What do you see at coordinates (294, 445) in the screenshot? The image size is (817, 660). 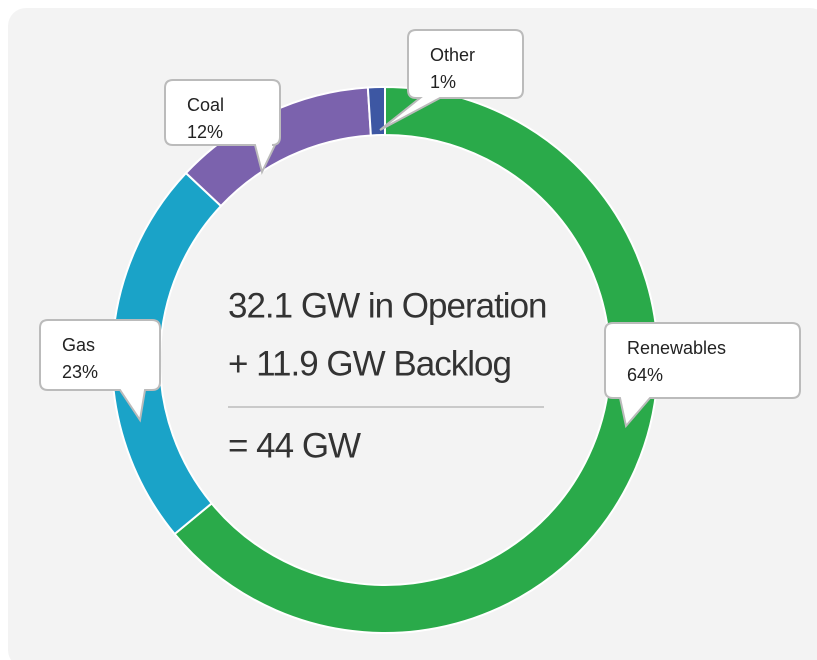 I see `center-text: = 44 GW` at bounding box center [294, 445].